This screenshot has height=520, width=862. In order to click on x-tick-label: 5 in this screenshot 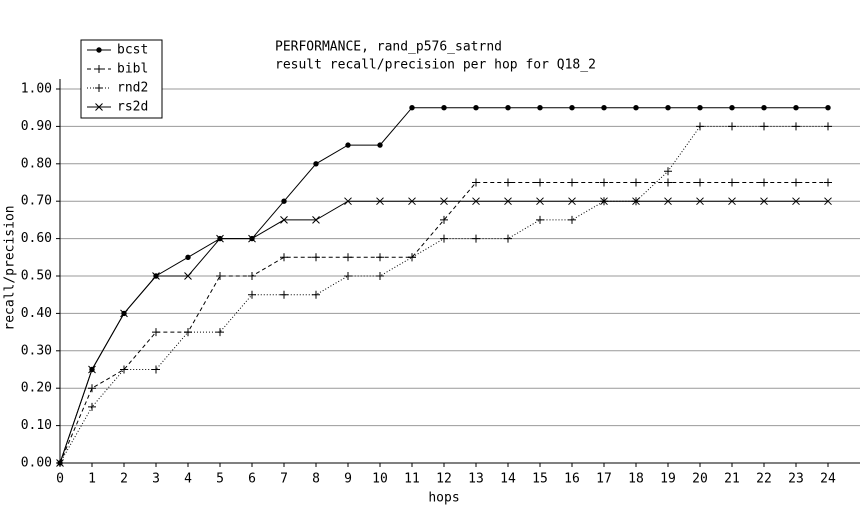, I will do `click(220, 479)`.